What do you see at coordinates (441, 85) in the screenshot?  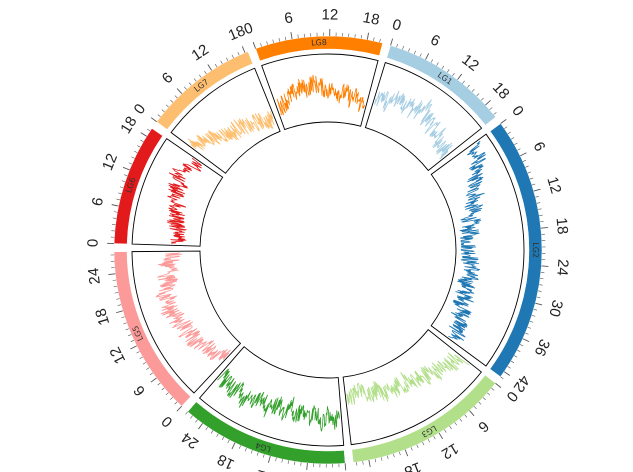 I see `ideogram-lg1` at bounding box center [441, 85].